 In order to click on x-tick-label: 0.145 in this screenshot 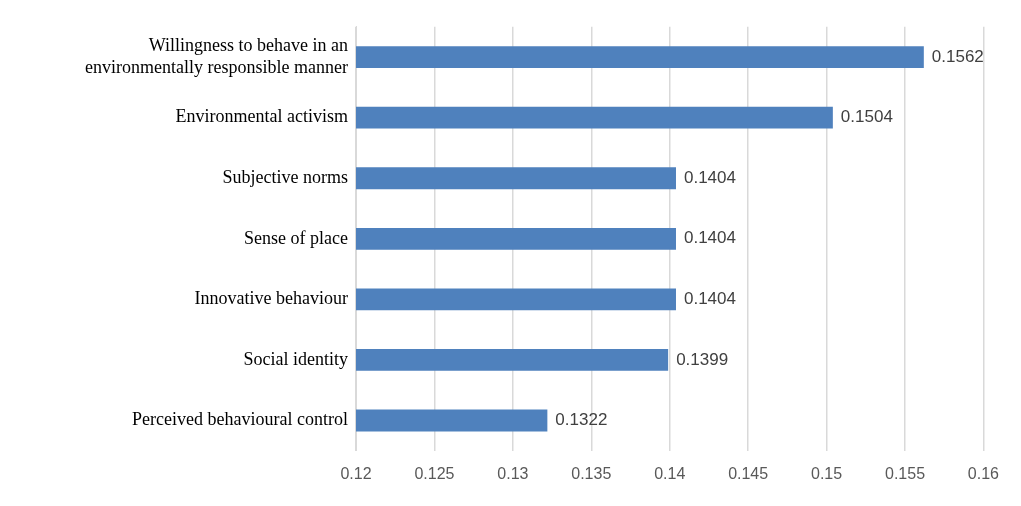, I will do `click(748, 473)`.